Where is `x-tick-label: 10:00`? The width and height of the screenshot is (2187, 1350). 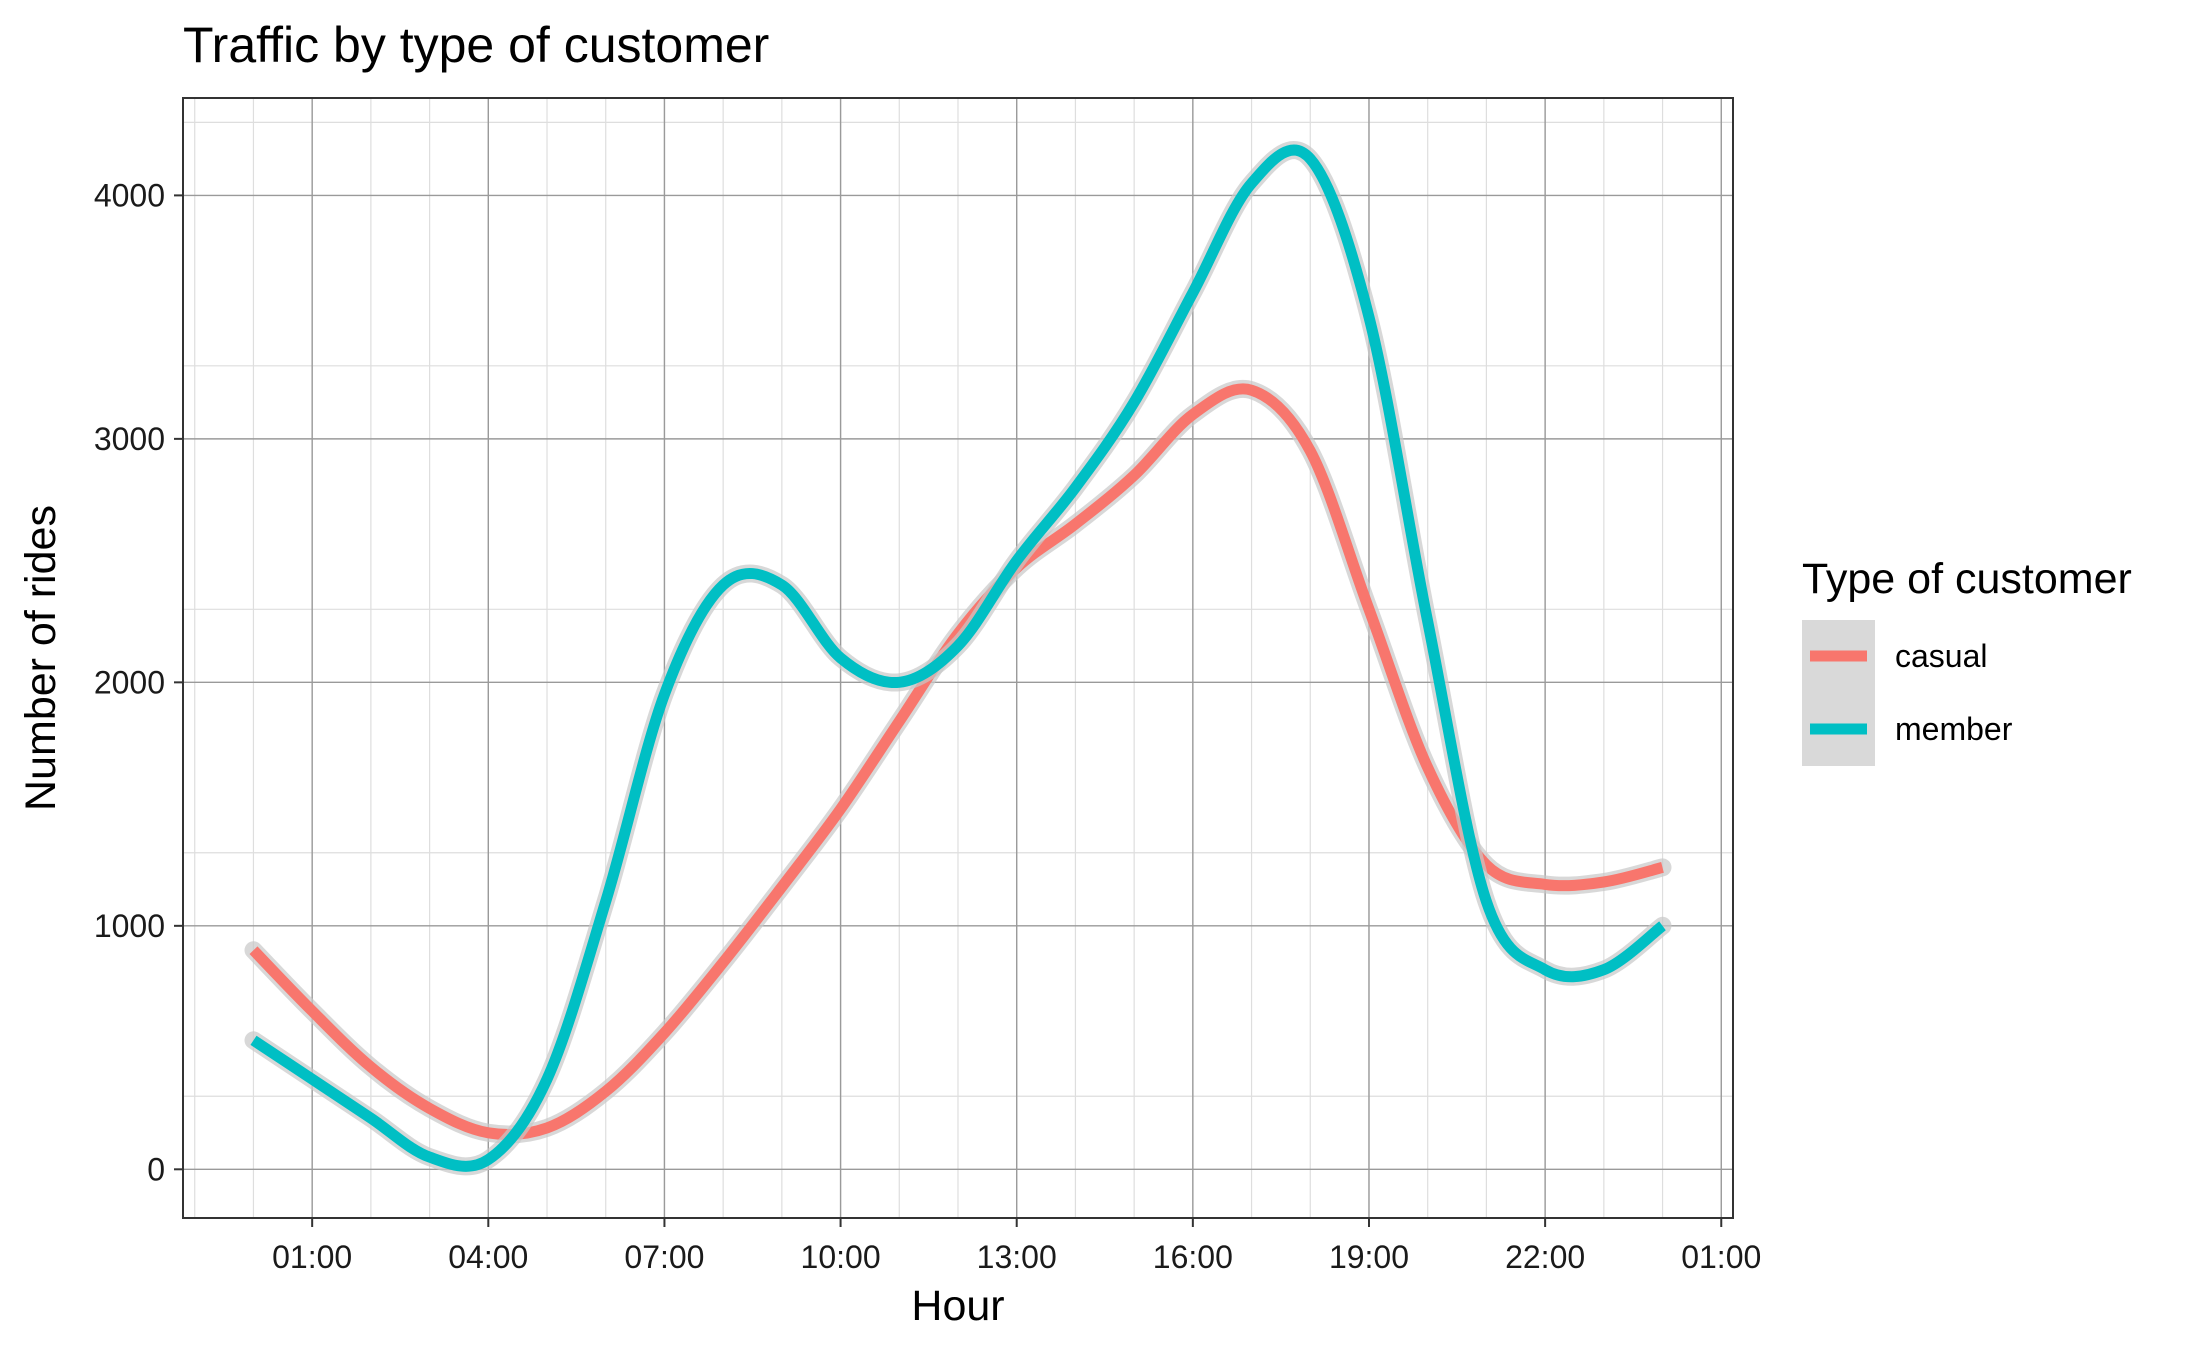 x-tick-label: 10:00 is located at coordinates (841, 1257).